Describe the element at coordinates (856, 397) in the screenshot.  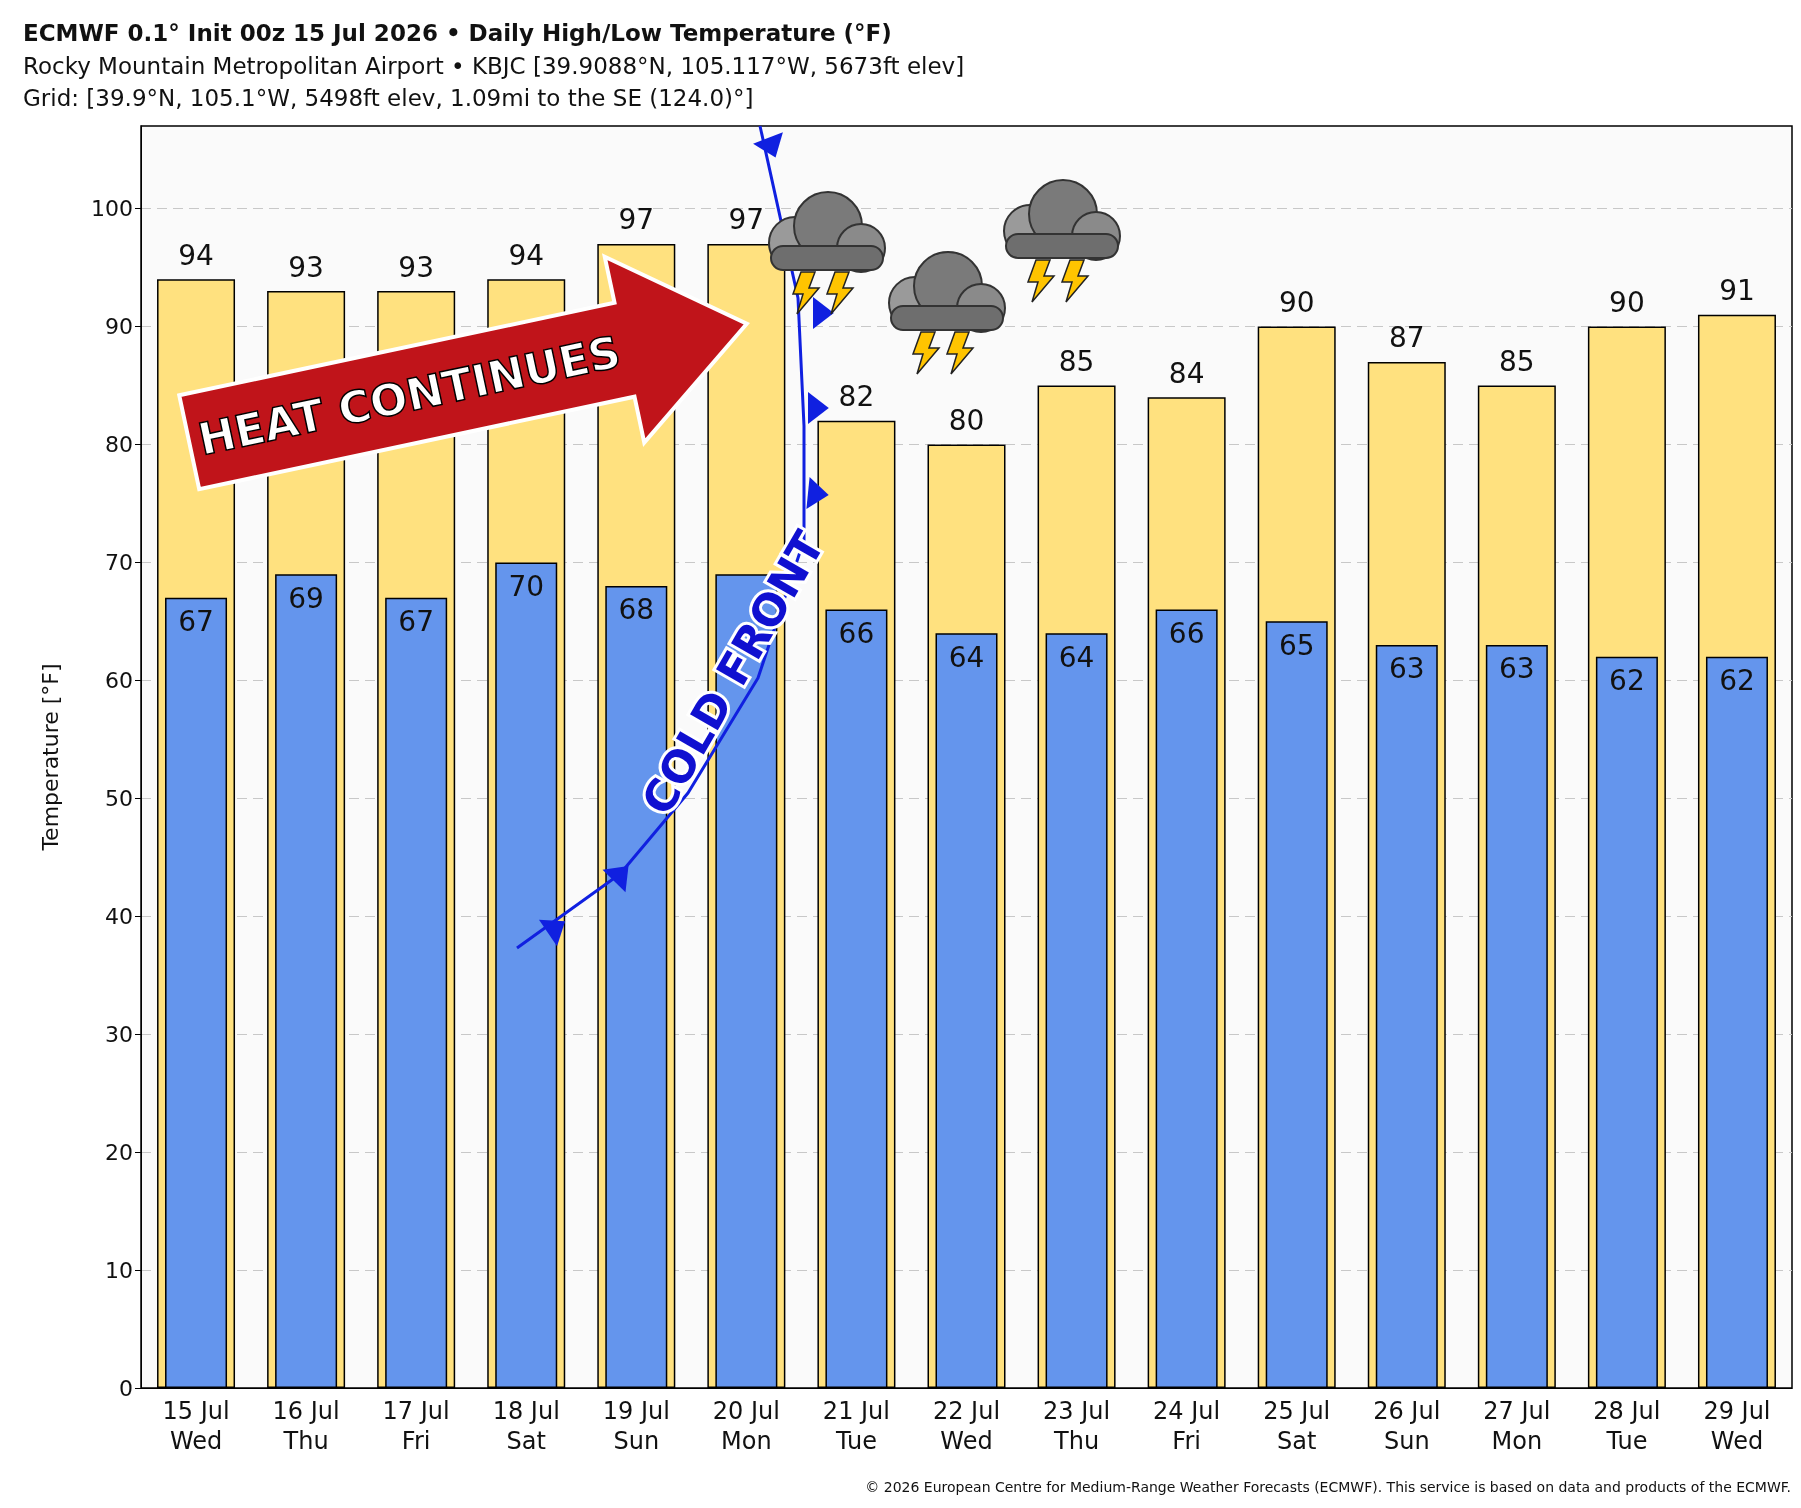
I see `data-label: 82` at that location.